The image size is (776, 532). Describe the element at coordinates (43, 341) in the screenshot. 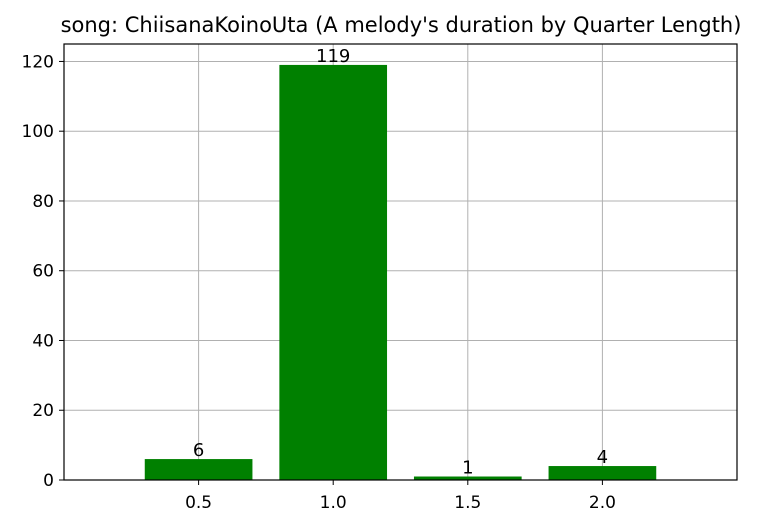

I see `y-tick-label: 40` at that location.